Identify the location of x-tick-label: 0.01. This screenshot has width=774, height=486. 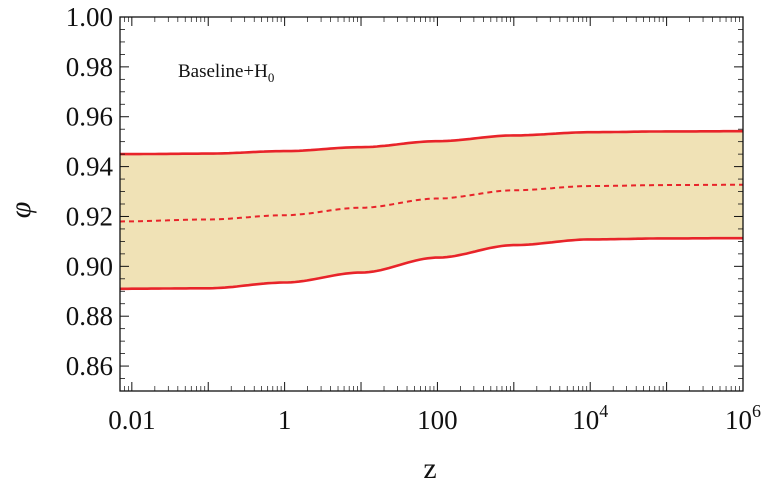
(131, 420).